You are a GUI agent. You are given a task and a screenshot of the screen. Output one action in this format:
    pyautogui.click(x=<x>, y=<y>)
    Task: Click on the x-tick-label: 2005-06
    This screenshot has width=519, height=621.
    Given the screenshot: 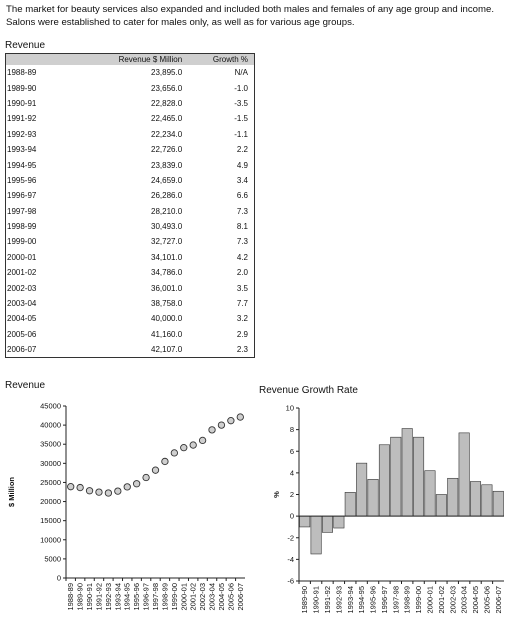 What is the action you would take?
    pyautogui.click(x=486, y=600)
    